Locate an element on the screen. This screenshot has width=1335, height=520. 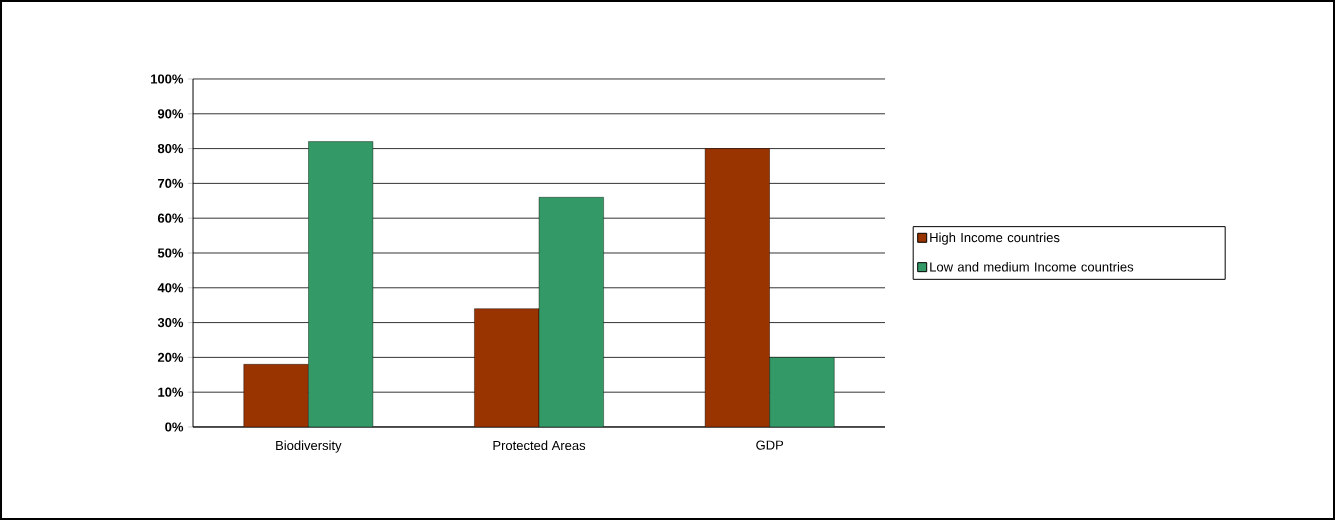
y-tick-label: 70% is located at coordinates (171, 183).